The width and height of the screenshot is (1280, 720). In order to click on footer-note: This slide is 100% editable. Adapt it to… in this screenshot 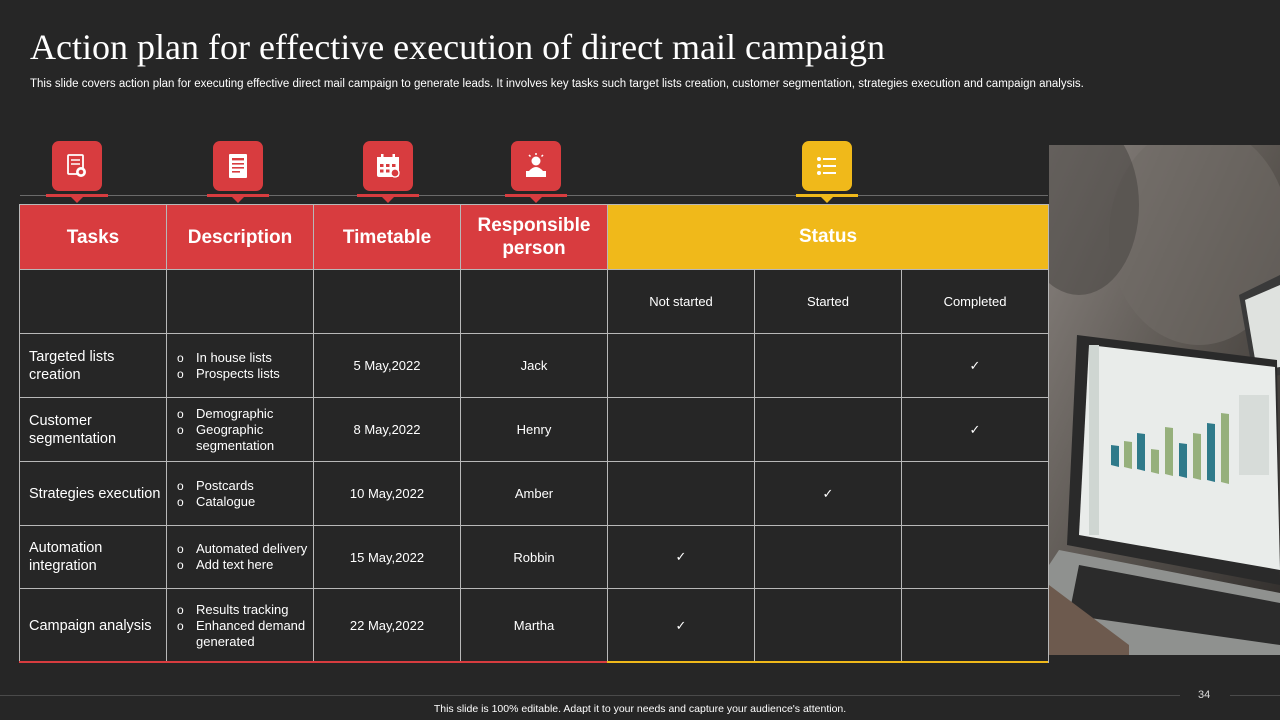, I will do `click(640, 709)`.